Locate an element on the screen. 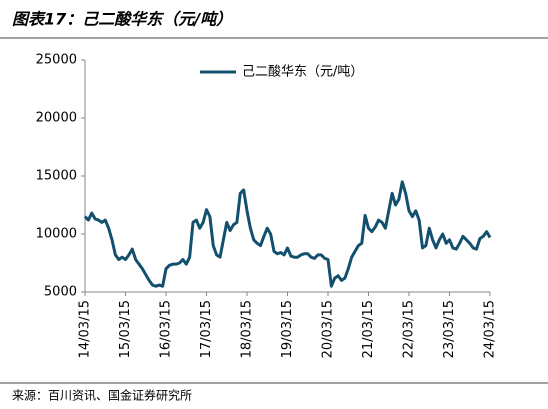  x-tick-label: 18/03/15 is located at coordinates (247, 329).